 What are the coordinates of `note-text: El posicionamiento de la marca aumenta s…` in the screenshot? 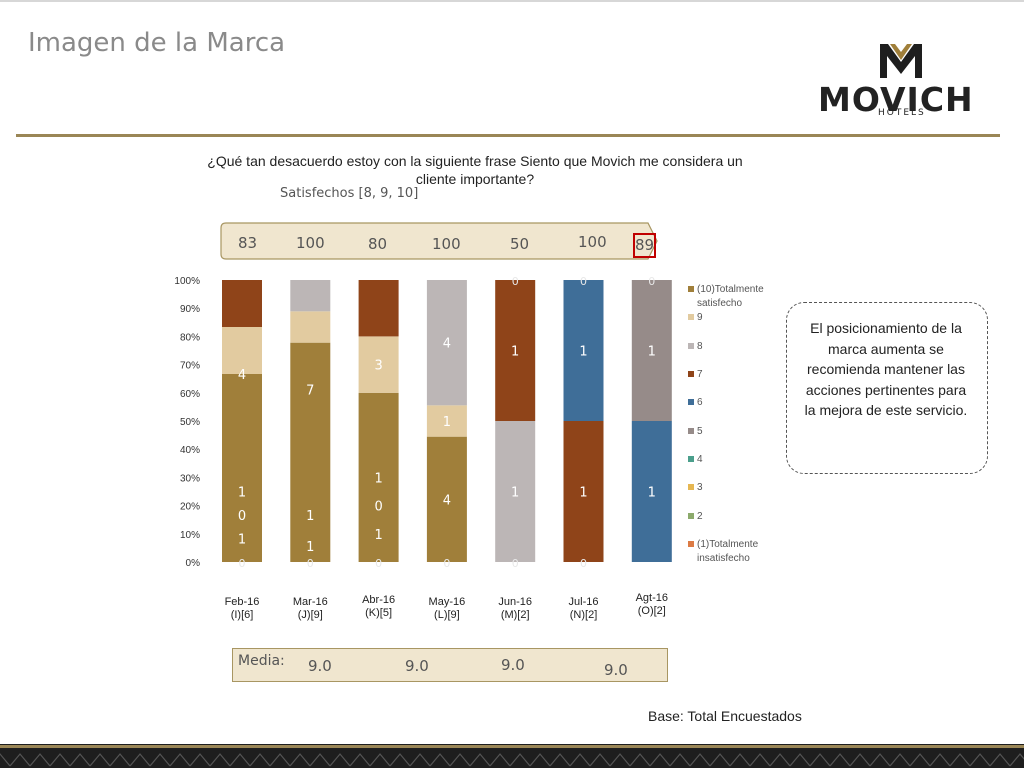 It's located at (886, 369).